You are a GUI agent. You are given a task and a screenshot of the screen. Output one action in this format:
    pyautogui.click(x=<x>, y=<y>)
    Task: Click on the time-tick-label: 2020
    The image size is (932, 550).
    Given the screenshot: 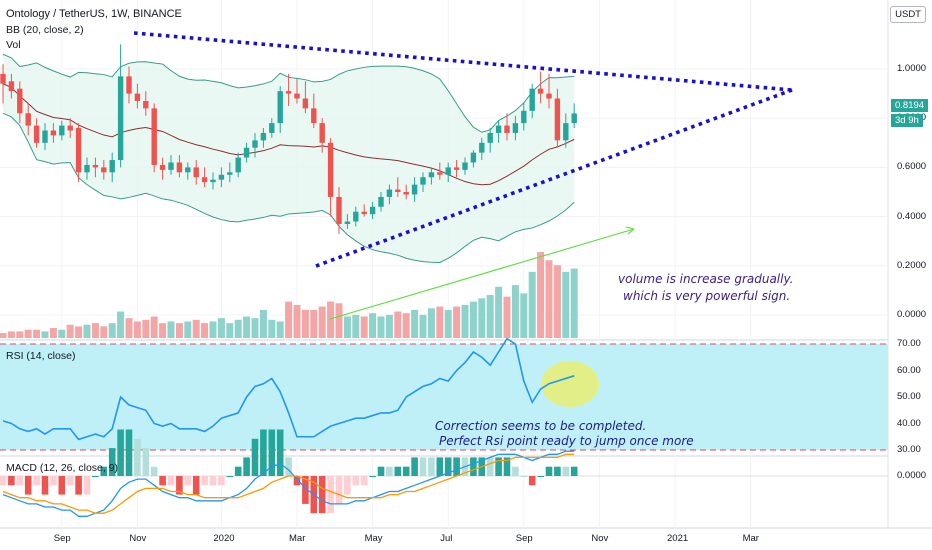 What is the action you would take?
    pyautogui.click(x=224, y=538)
    